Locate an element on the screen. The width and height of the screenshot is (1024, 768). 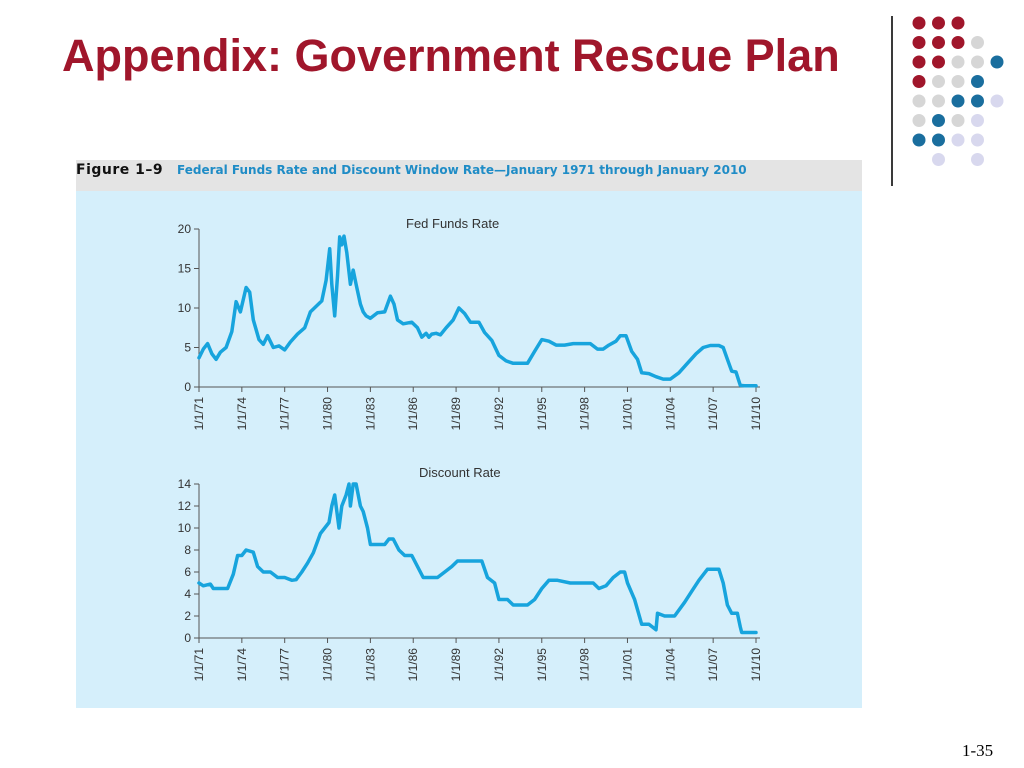
decorative-dot-grid is located at coordinates (958, 91).